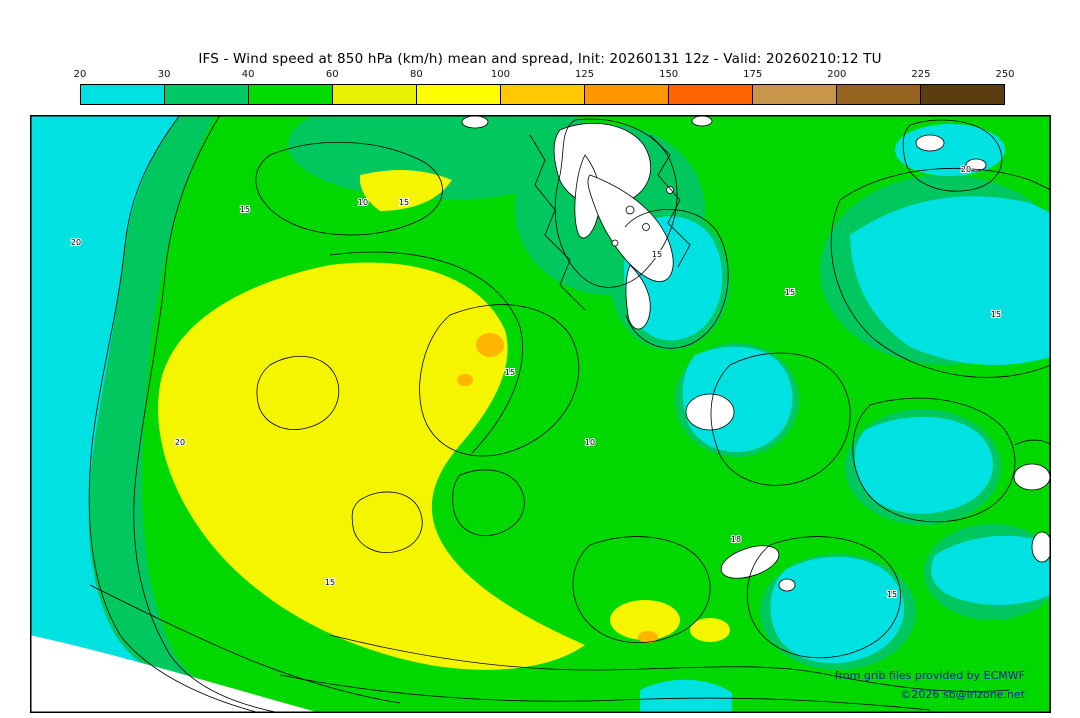 The image size is (1080, 718). What do you see at coordinates (248, 74) in the screenshot?
I see `colorbar-tick-label: 40` at bounding box center [248, 74].